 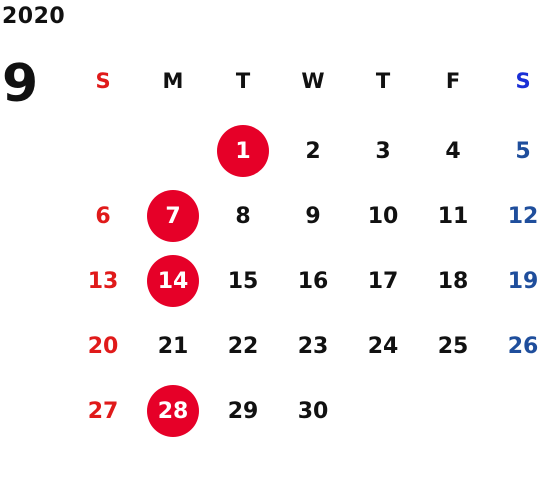 I want to click on weekday-header: W, so click(x=313, y=81).